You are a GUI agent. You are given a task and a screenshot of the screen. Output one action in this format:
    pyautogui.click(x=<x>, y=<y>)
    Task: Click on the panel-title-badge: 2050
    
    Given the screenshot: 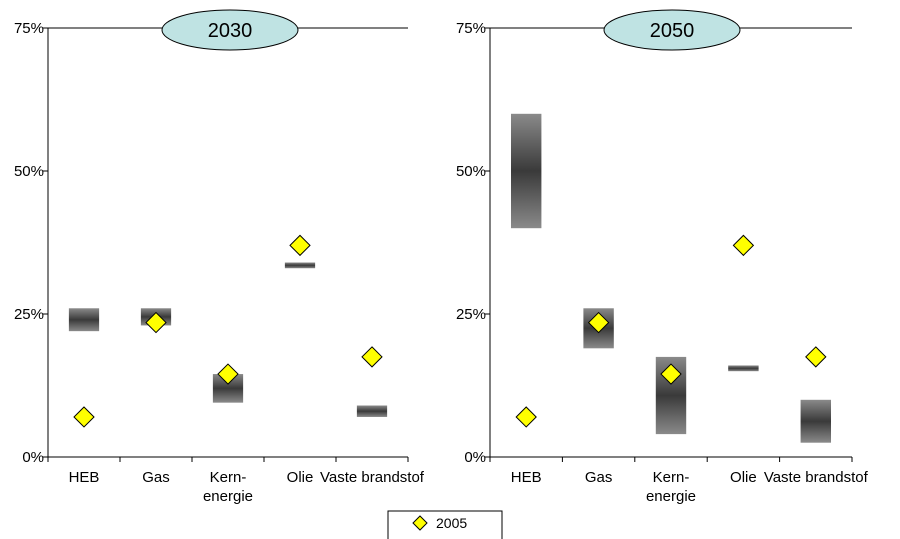 What is the action you would take?
    pyautogui.click(x=672, y=30)
    